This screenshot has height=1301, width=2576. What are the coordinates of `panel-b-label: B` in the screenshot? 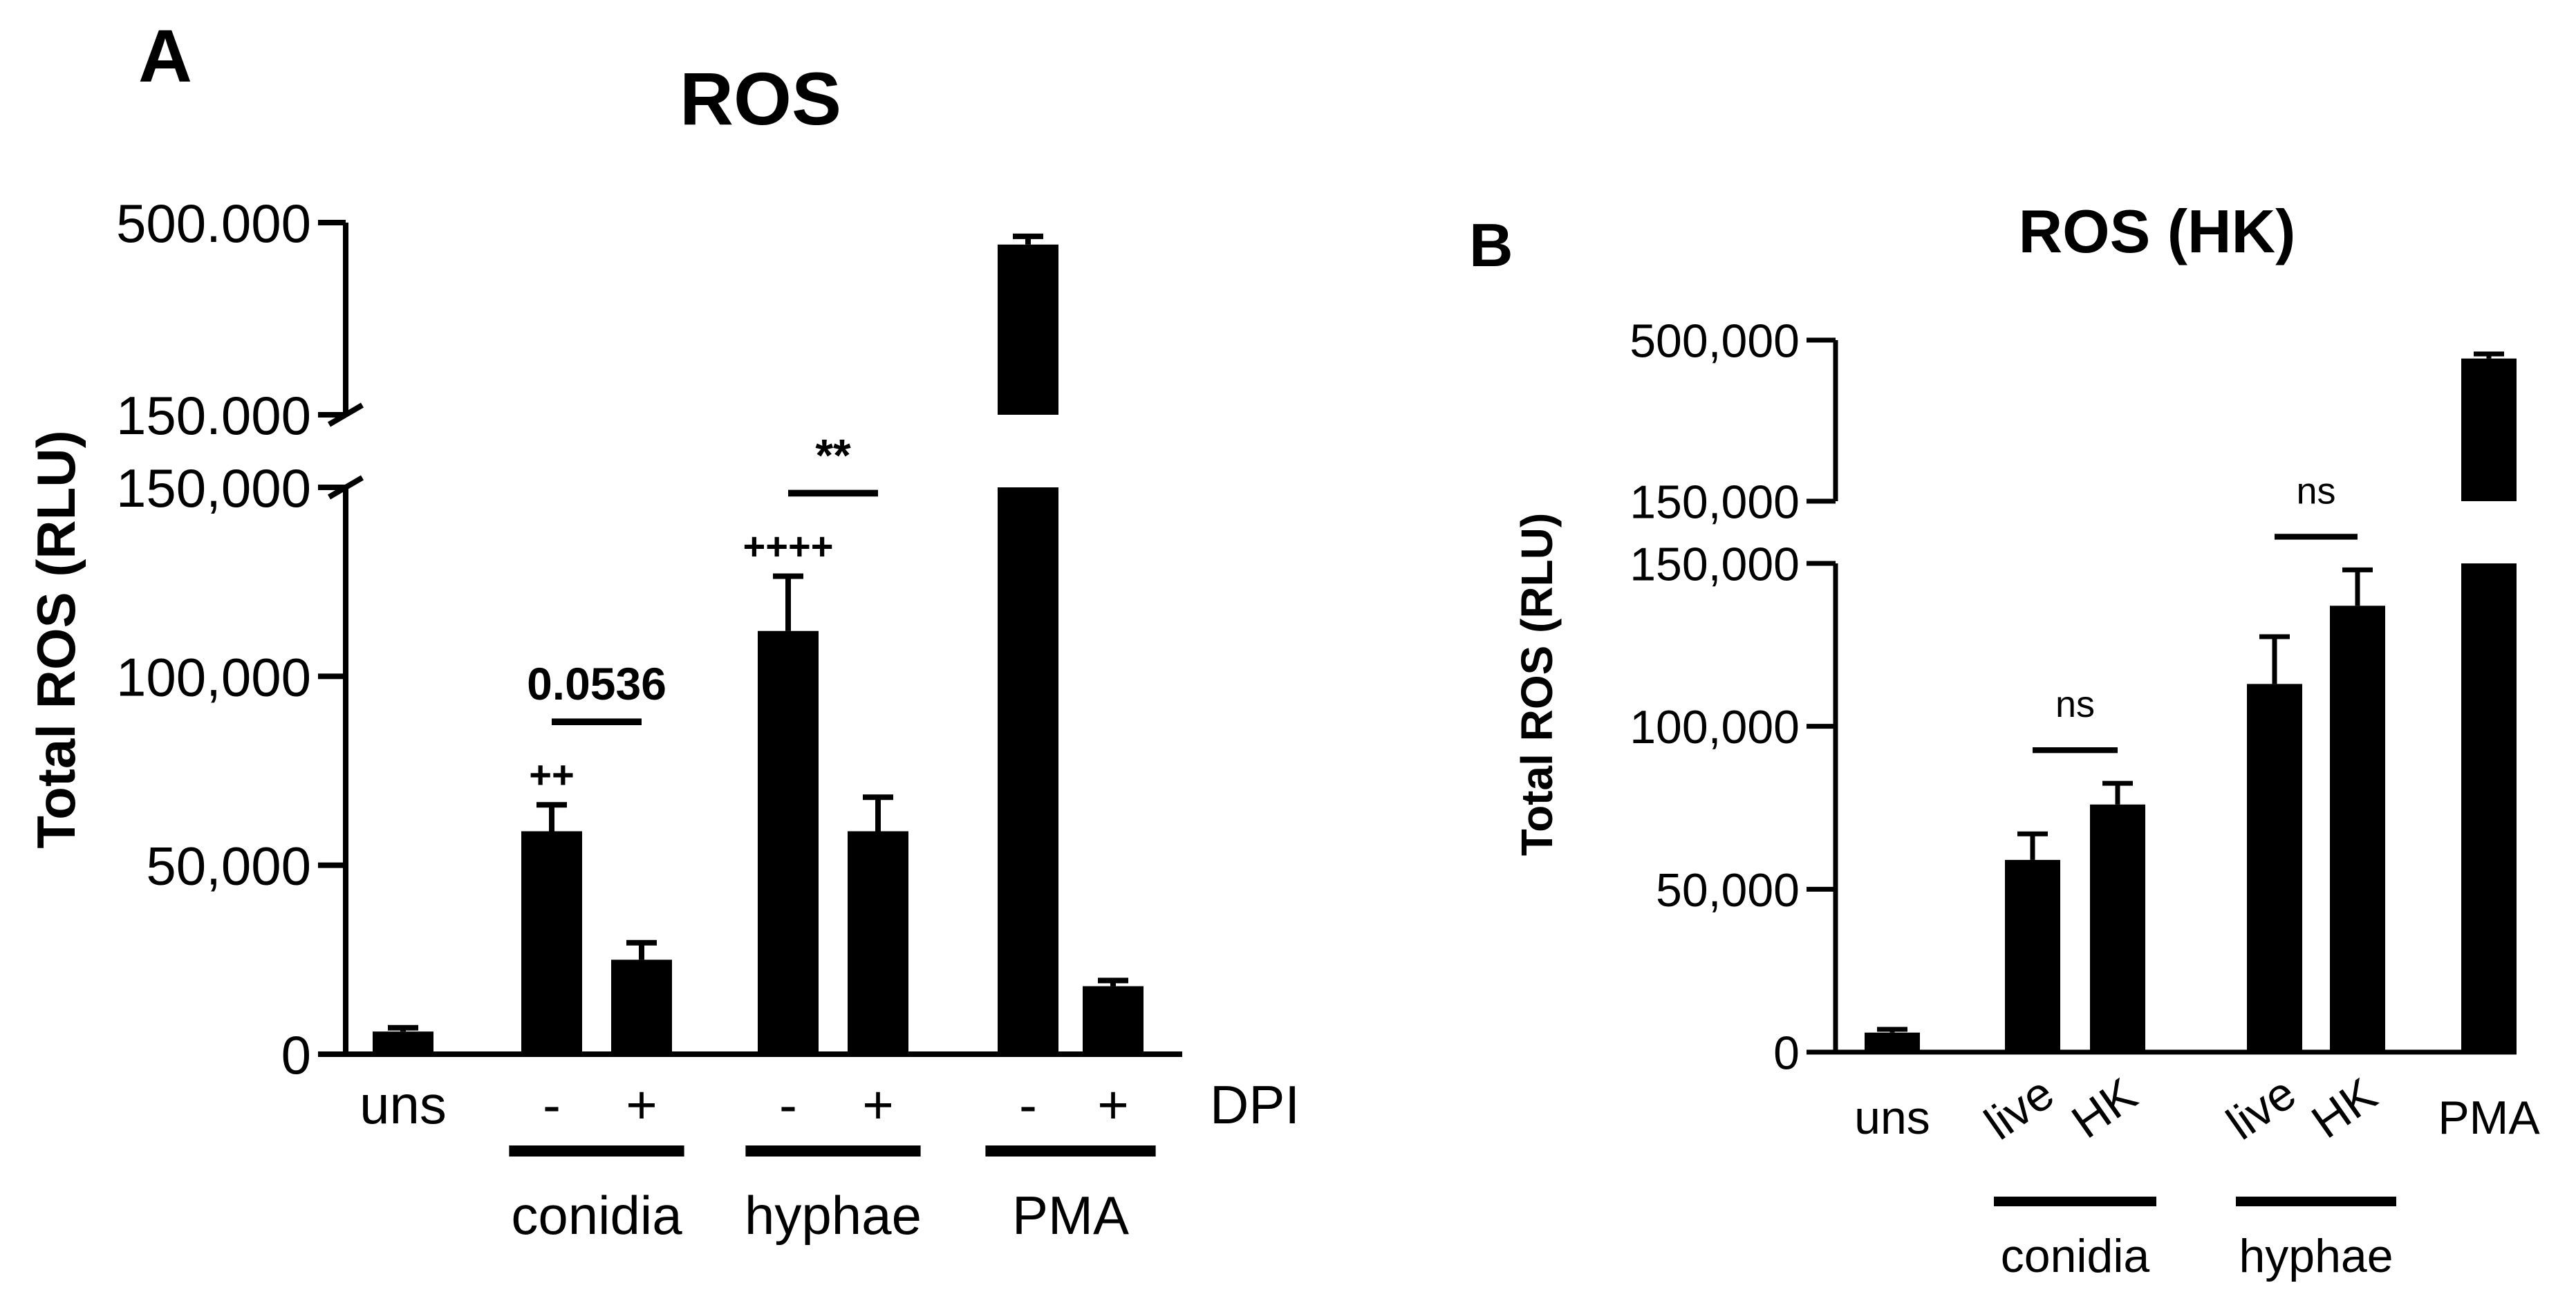 It's located at (1491, 245).